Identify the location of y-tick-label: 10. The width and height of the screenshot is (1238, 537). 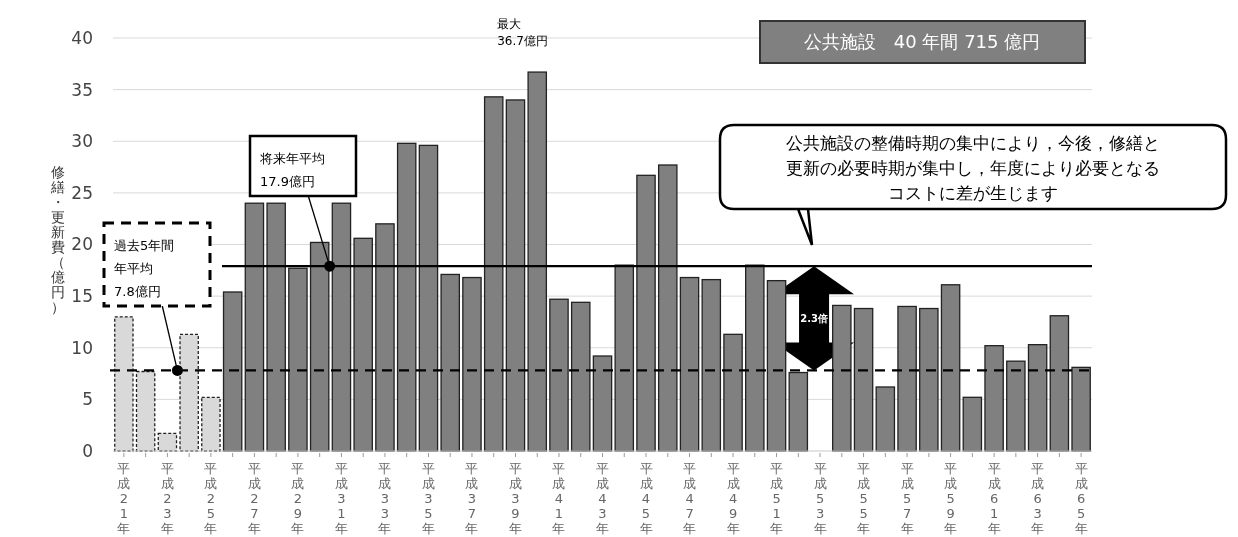
(82, 347).